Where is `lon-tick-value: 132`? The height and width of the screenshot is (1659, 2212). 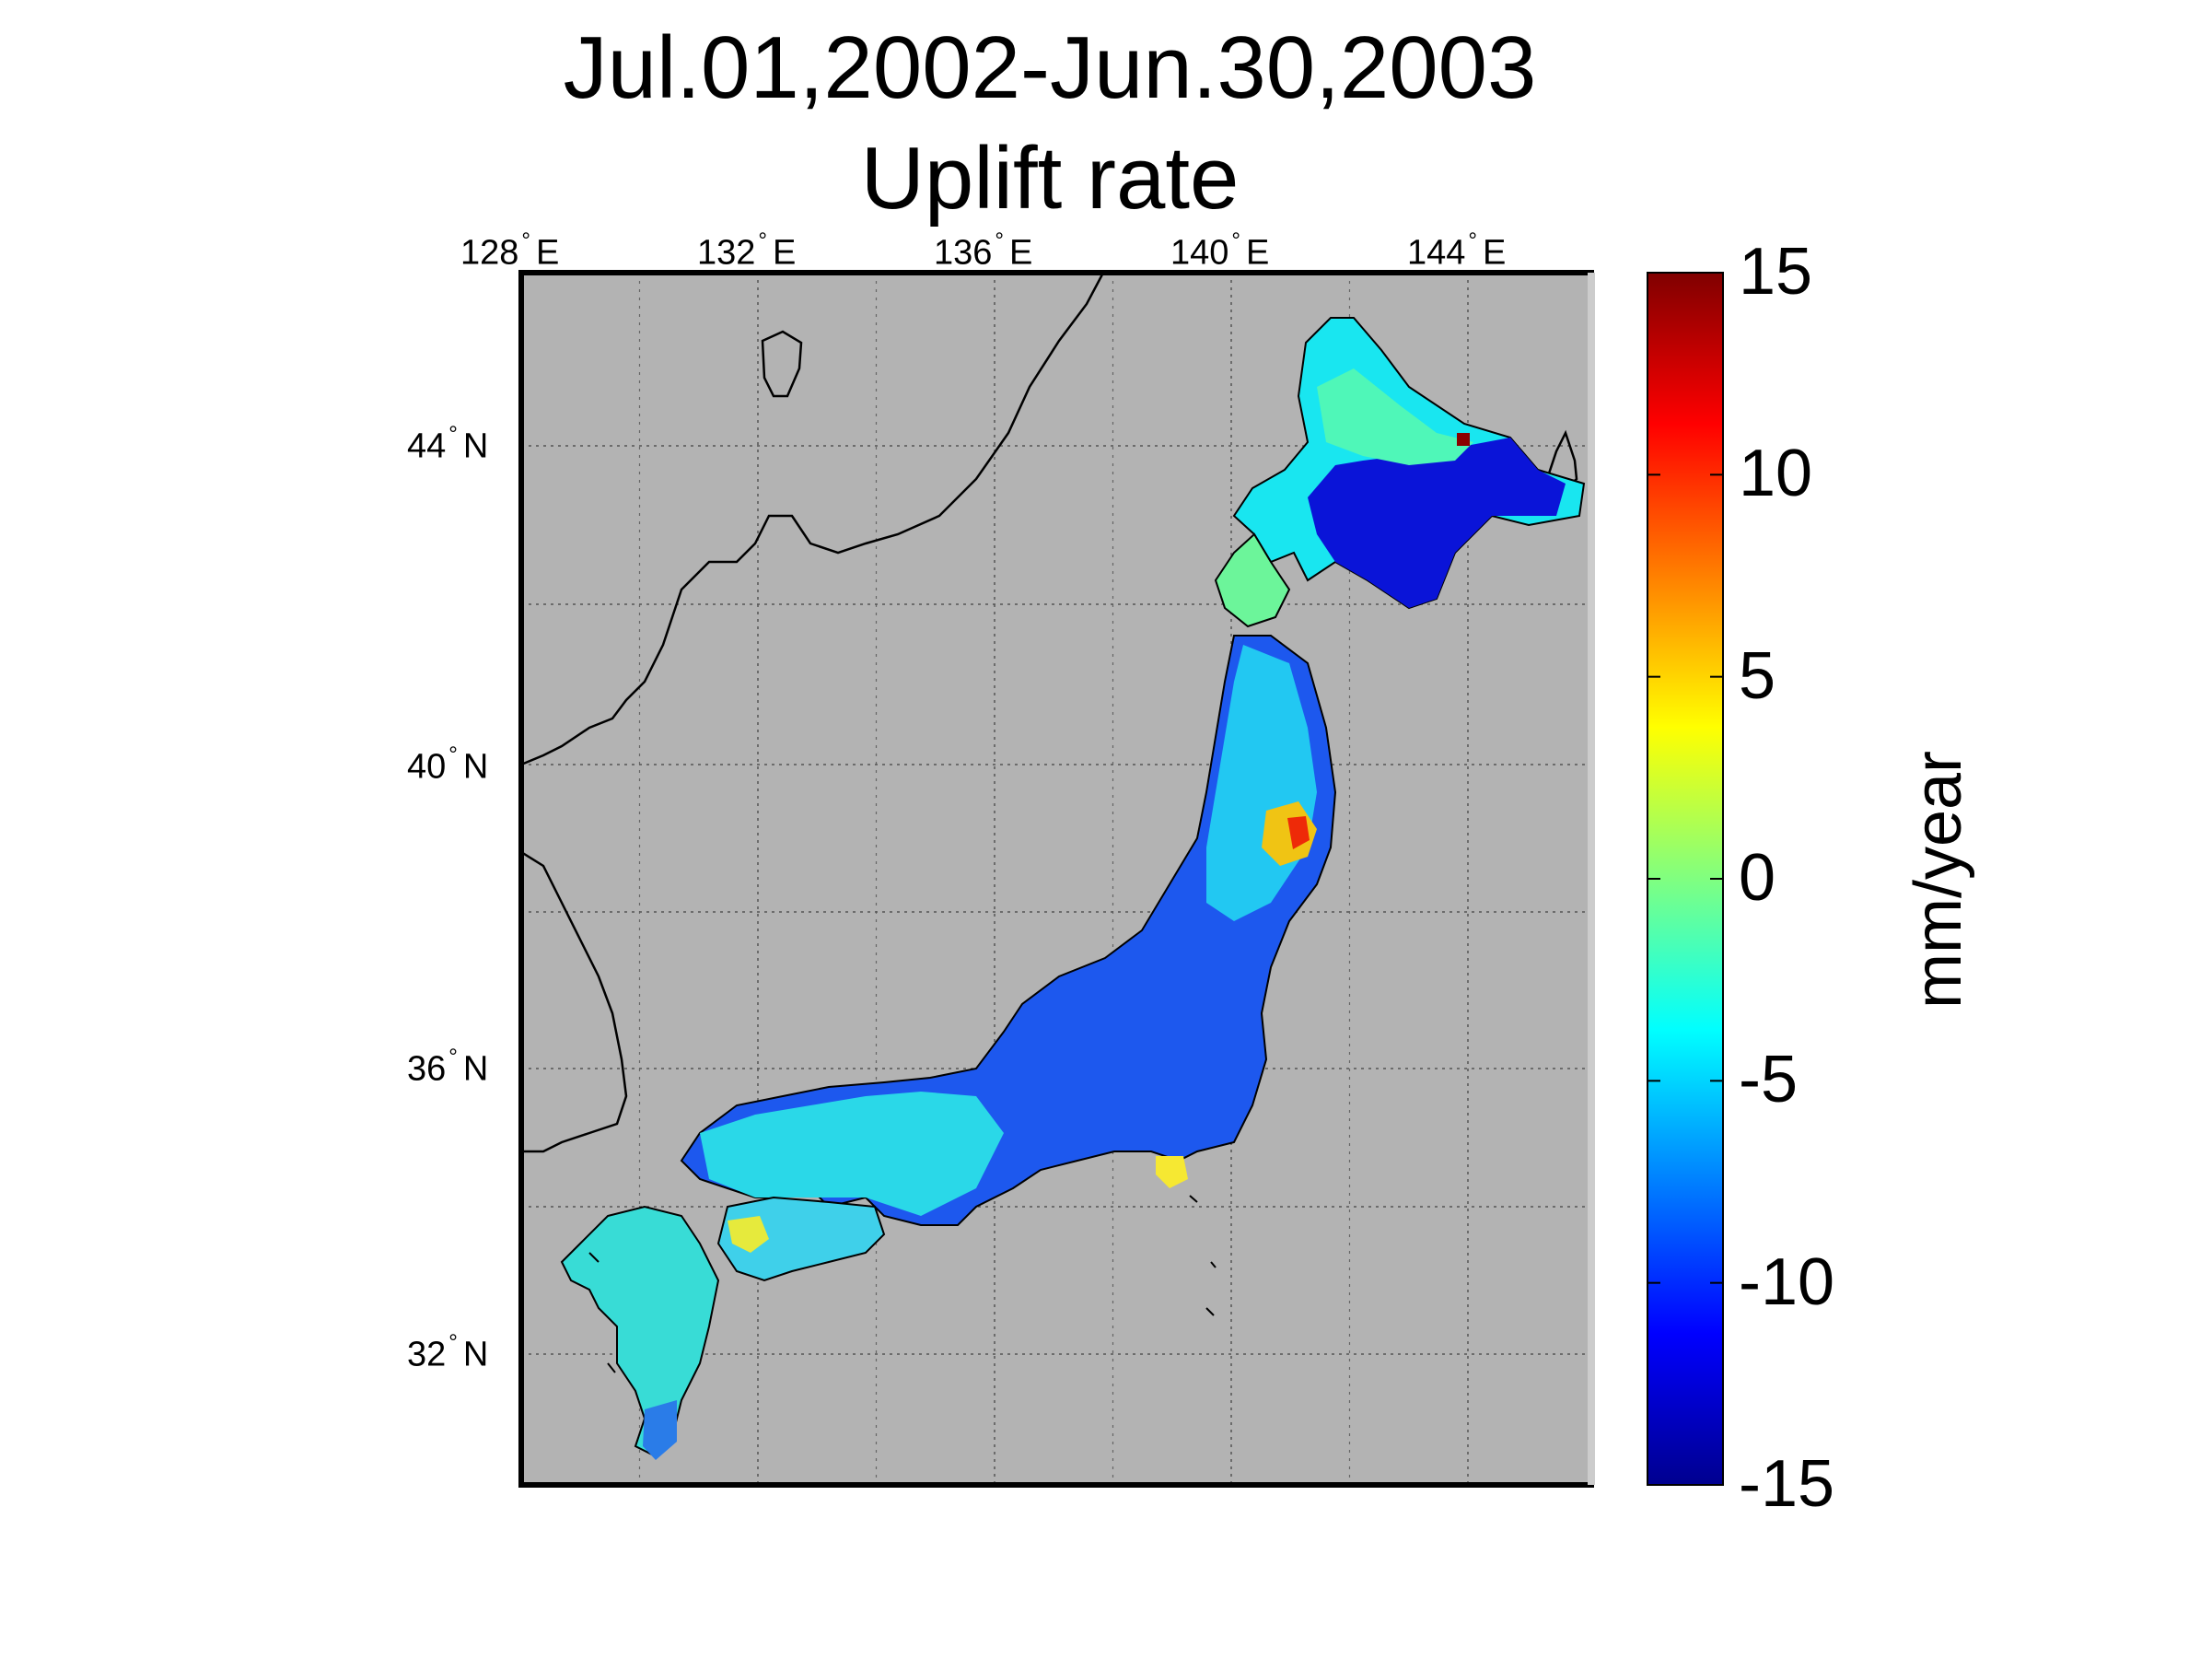 lon-tick-value: 132 is located at coordinates (727, 253).